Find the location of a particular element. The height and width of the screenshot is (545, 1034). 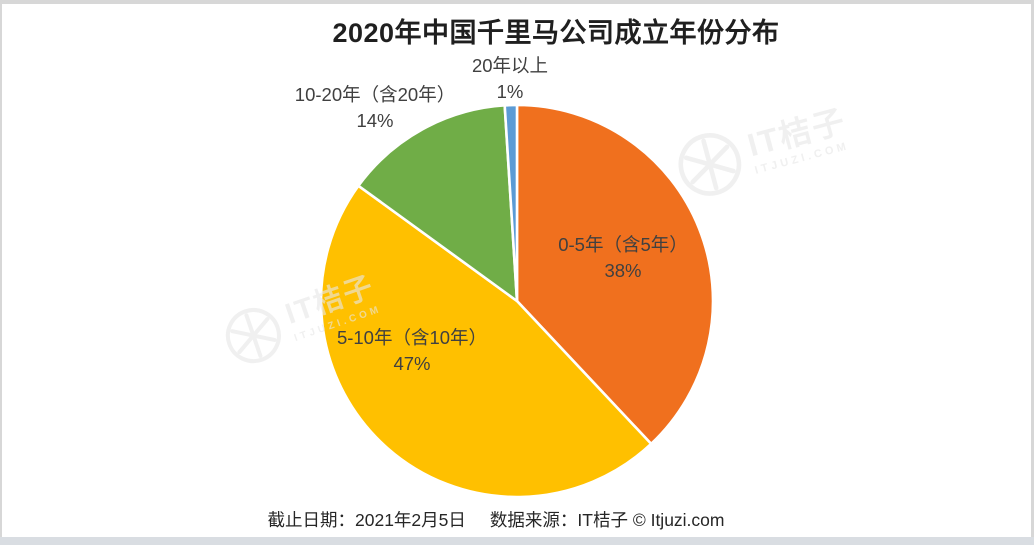

itjuzi-orange-slice-icon is located at coordinates (253, 336).